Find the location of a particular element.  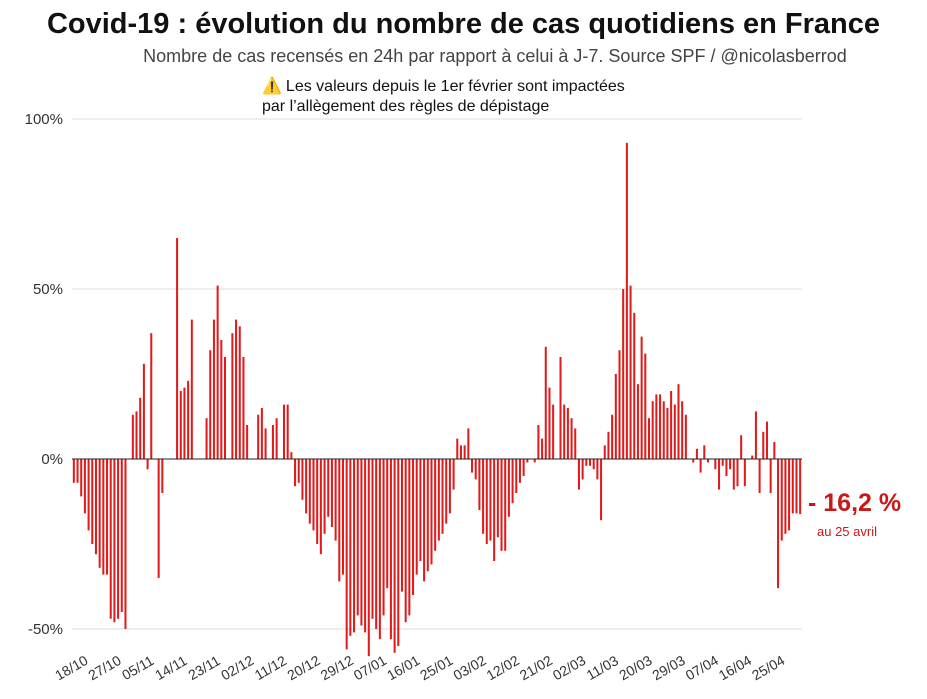

x-tick-label-14: 21/02 is located at coordinates (536, 667).